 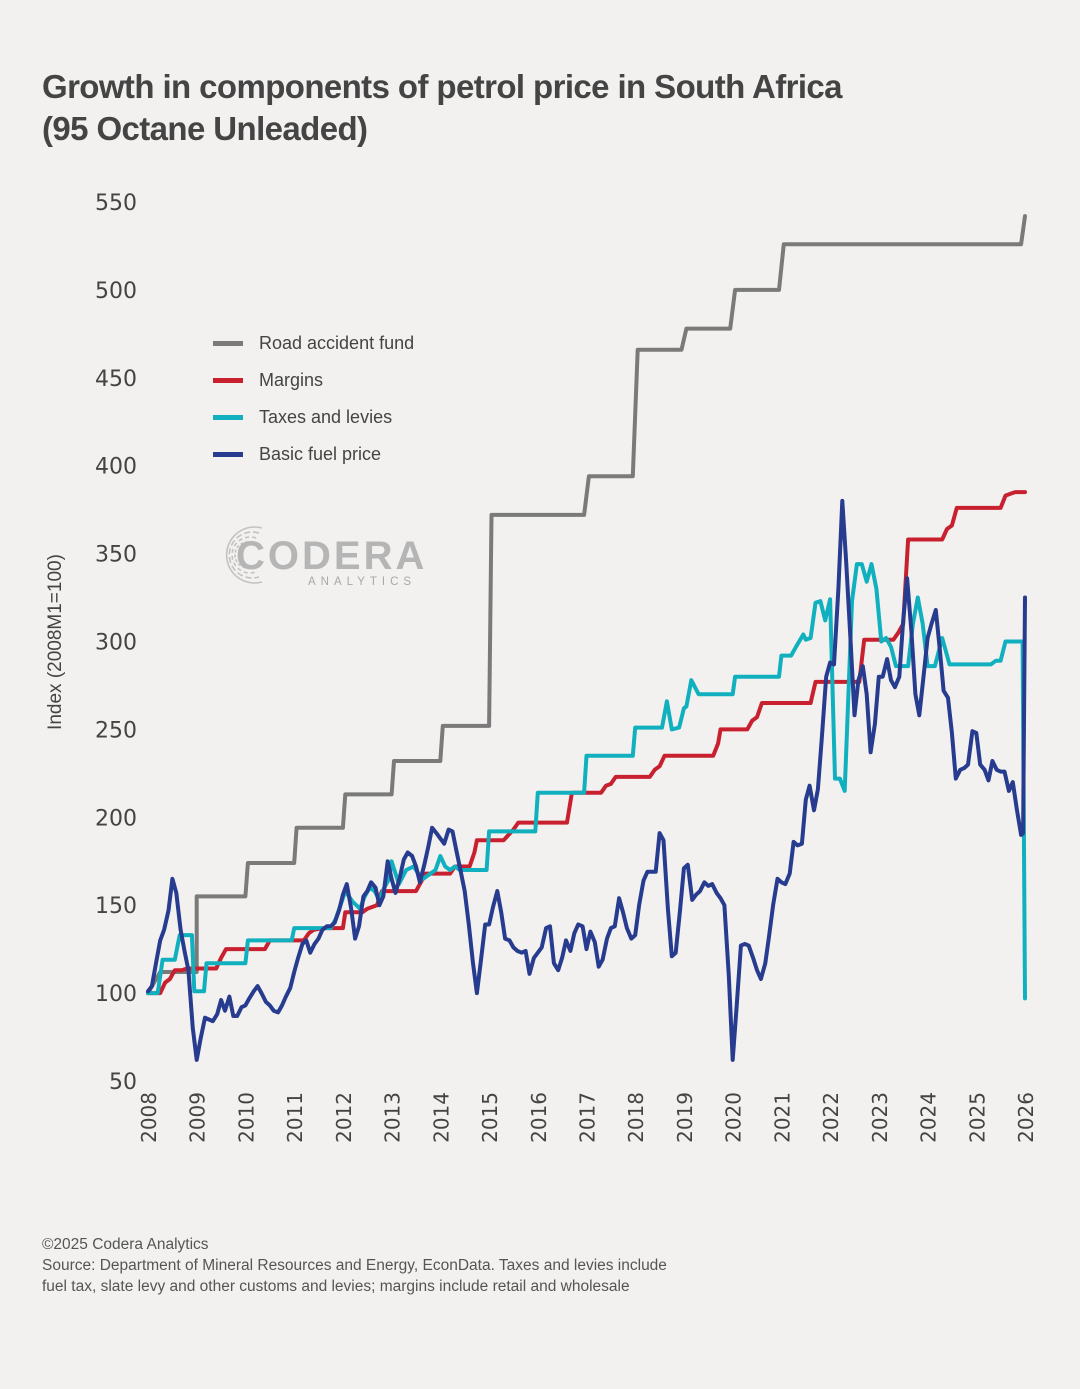 What do you see at coordinates (337, 343) in the screenshot?
I see `legend-label: Road accident fund` at bounding box center [337, 343].